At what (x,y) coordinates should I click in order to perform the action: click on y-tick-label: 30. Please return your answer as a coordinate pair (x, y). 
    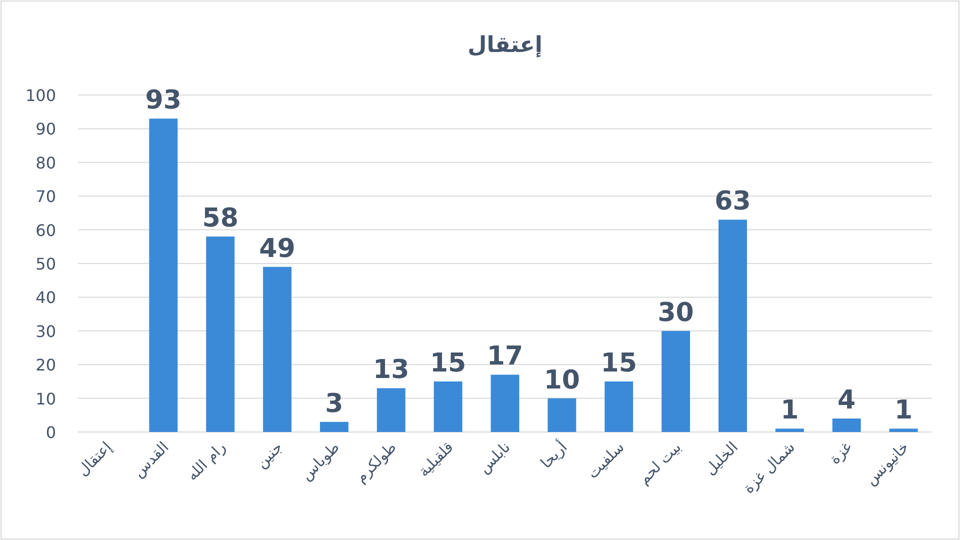
    Looking at the image, I should click on (46, 331).